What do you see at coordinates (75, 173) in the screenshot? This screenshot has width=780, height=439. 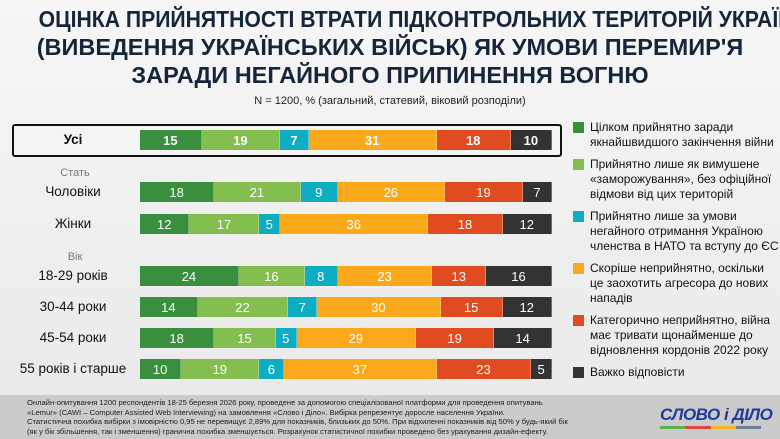 I see `group-label-gender: Стать` at bounding box center [75, 173].